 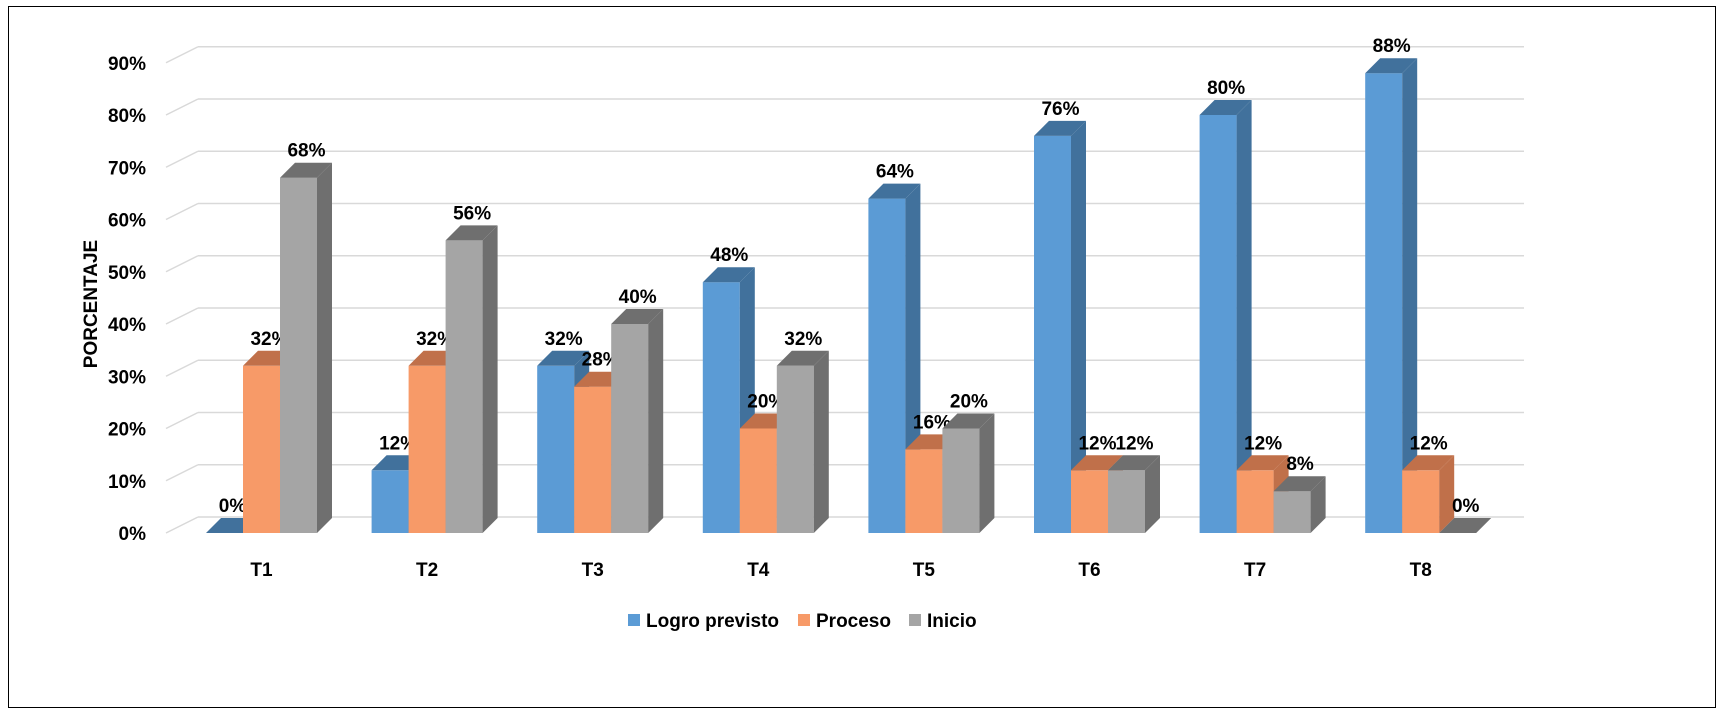 I want to click on y-tick-label: 40%, so click(x=127, y=325).